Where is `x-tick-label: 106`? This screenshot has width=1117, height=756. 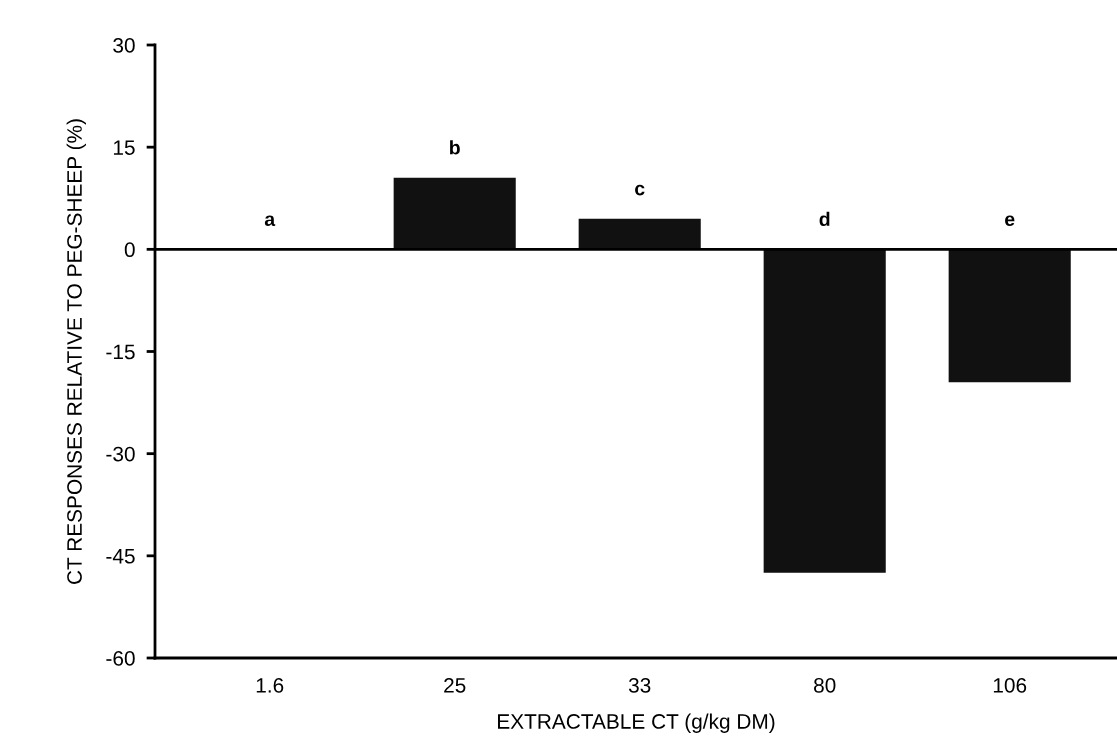
x-tick-label: 106 is located at coordinates (1010, 685).